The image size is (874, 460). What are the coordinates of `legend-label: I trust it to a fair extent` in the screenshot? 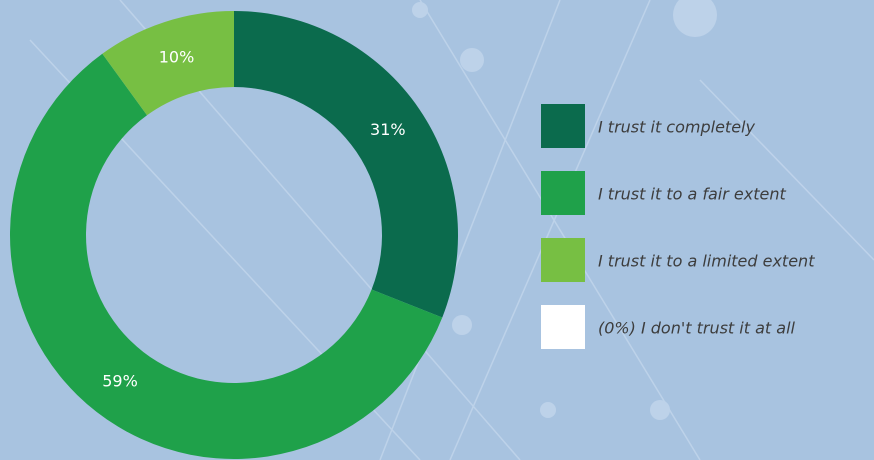 It's located at (692, 194).